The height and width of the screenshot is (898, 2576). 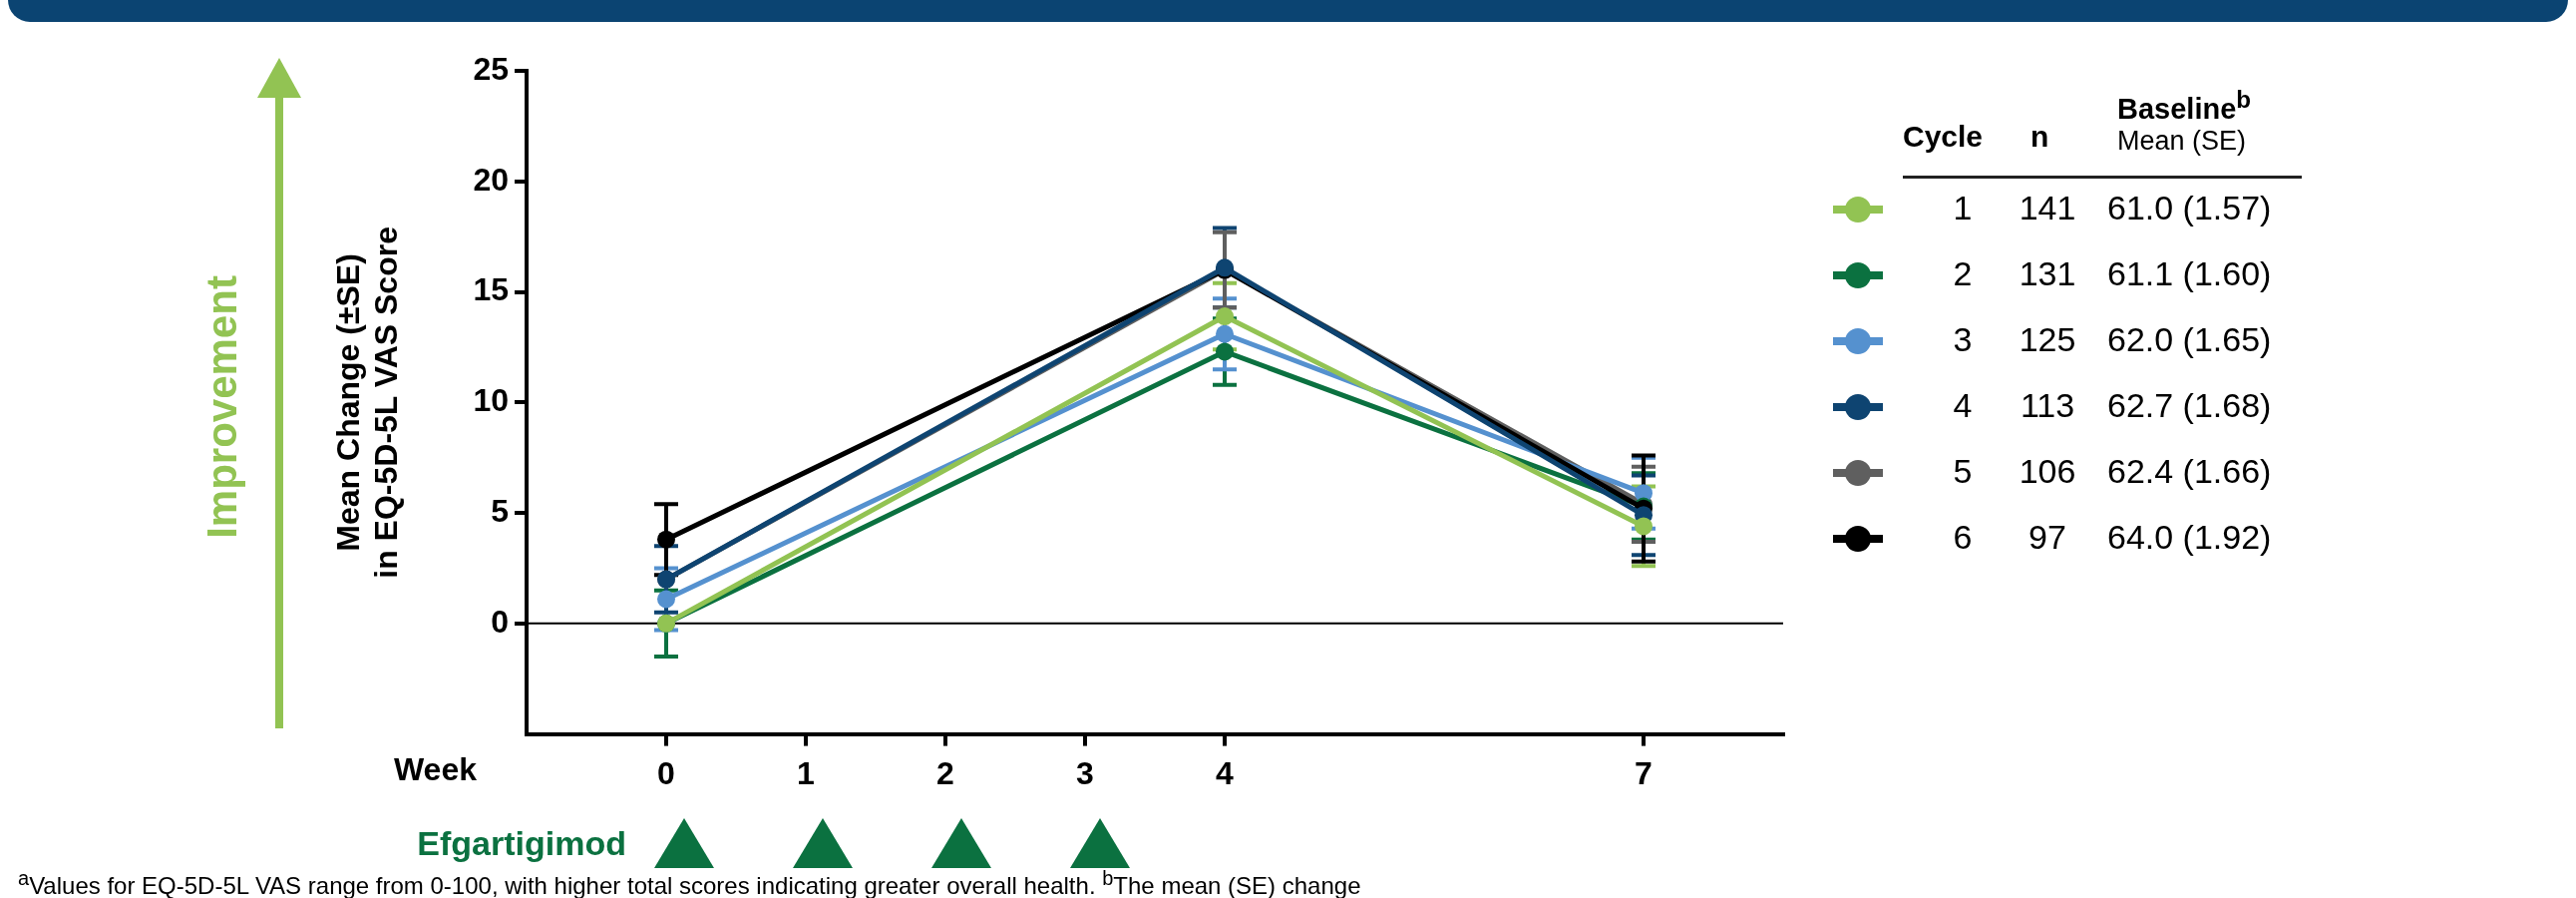 What do you see at coordinates (2182, 141) in the screenshot?
I see `text: Mean (SE)` at bounding box center [2182, 141].